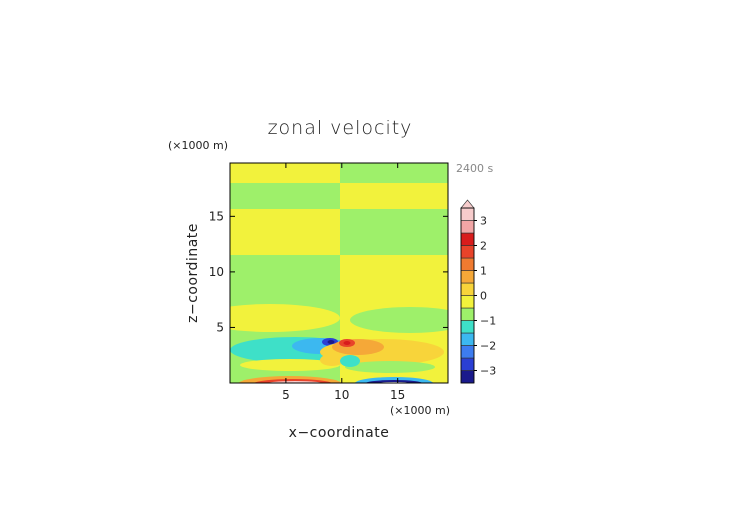  I want to click on velocity-field, so click(339, 273).